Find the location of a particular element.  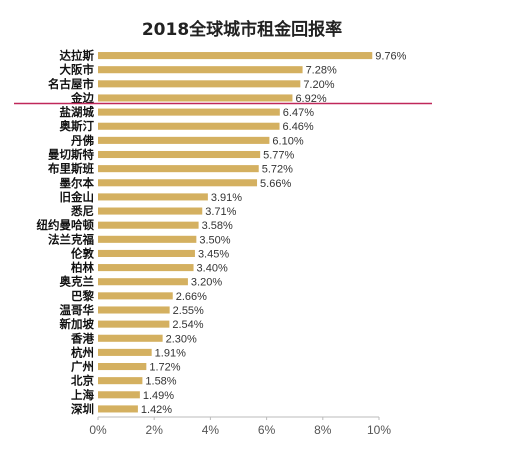

category-label-16: 奥克兰 is located at coordinates (77, 282).